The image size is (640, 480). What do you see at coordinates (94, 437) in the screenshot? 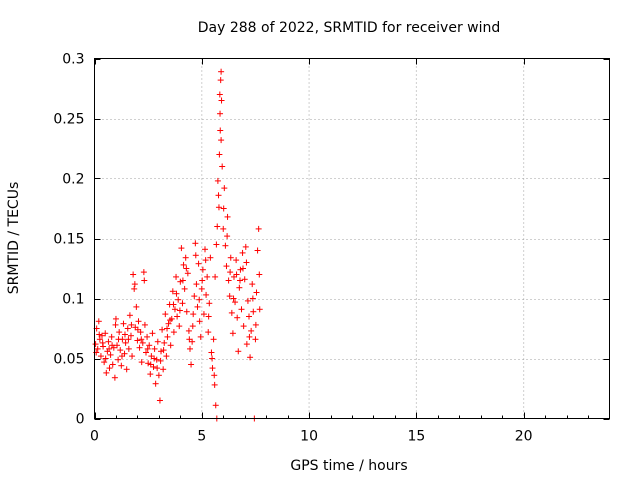
I see `x-tick-label: 0` at bounding box center [94, 437].